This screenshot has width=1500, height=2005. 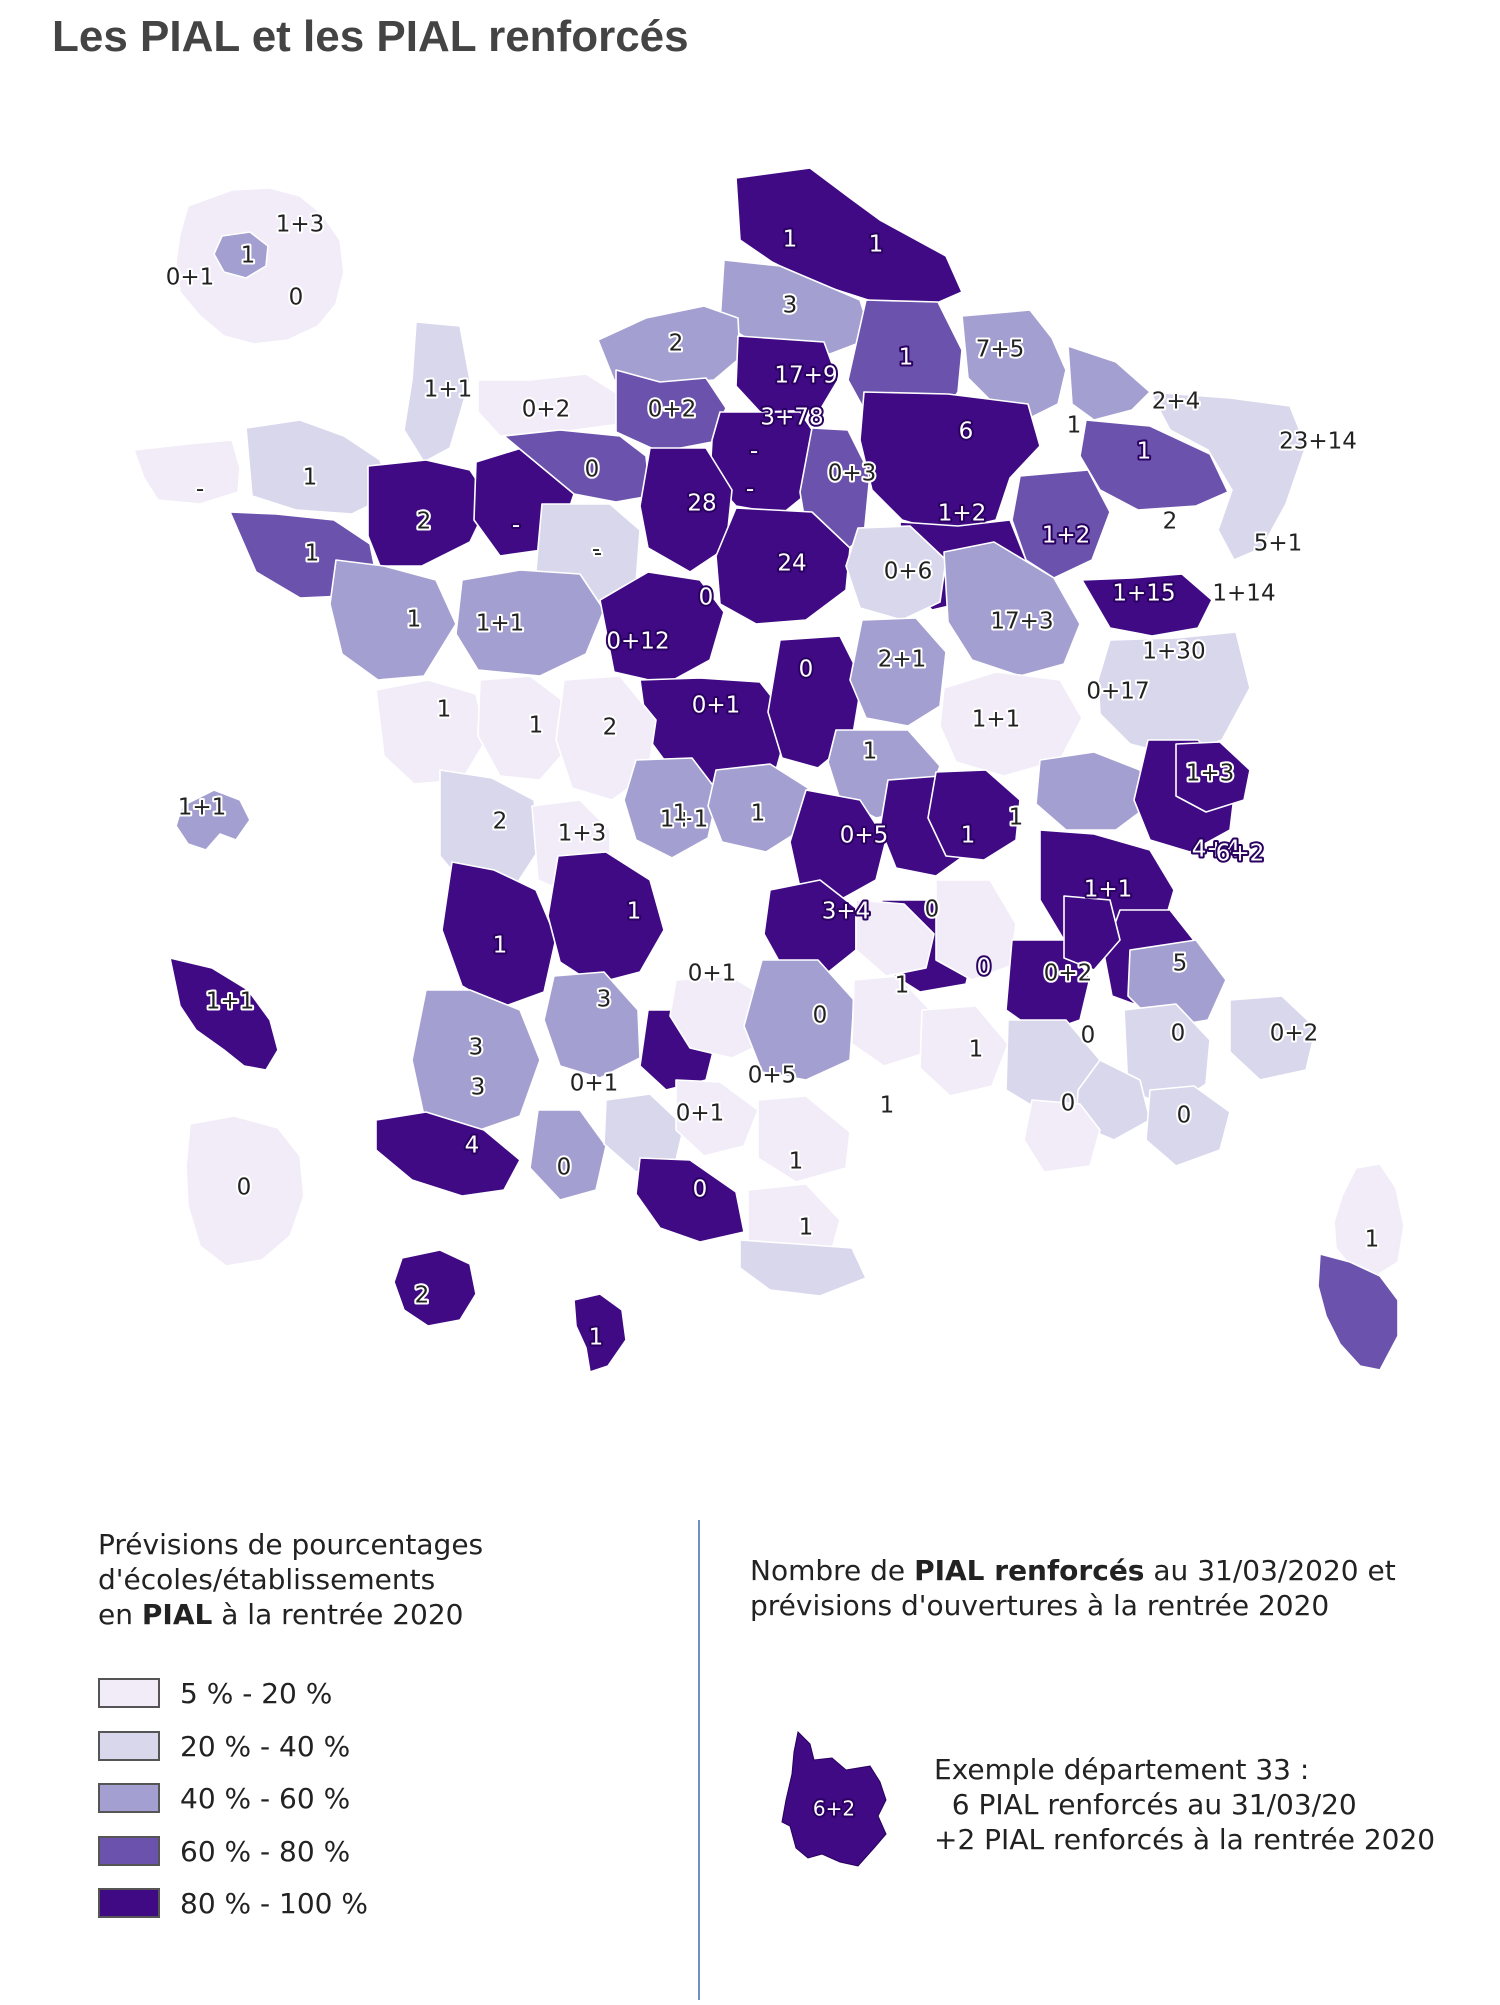 I want to click on region-yonne, so click(x=896, y=573).